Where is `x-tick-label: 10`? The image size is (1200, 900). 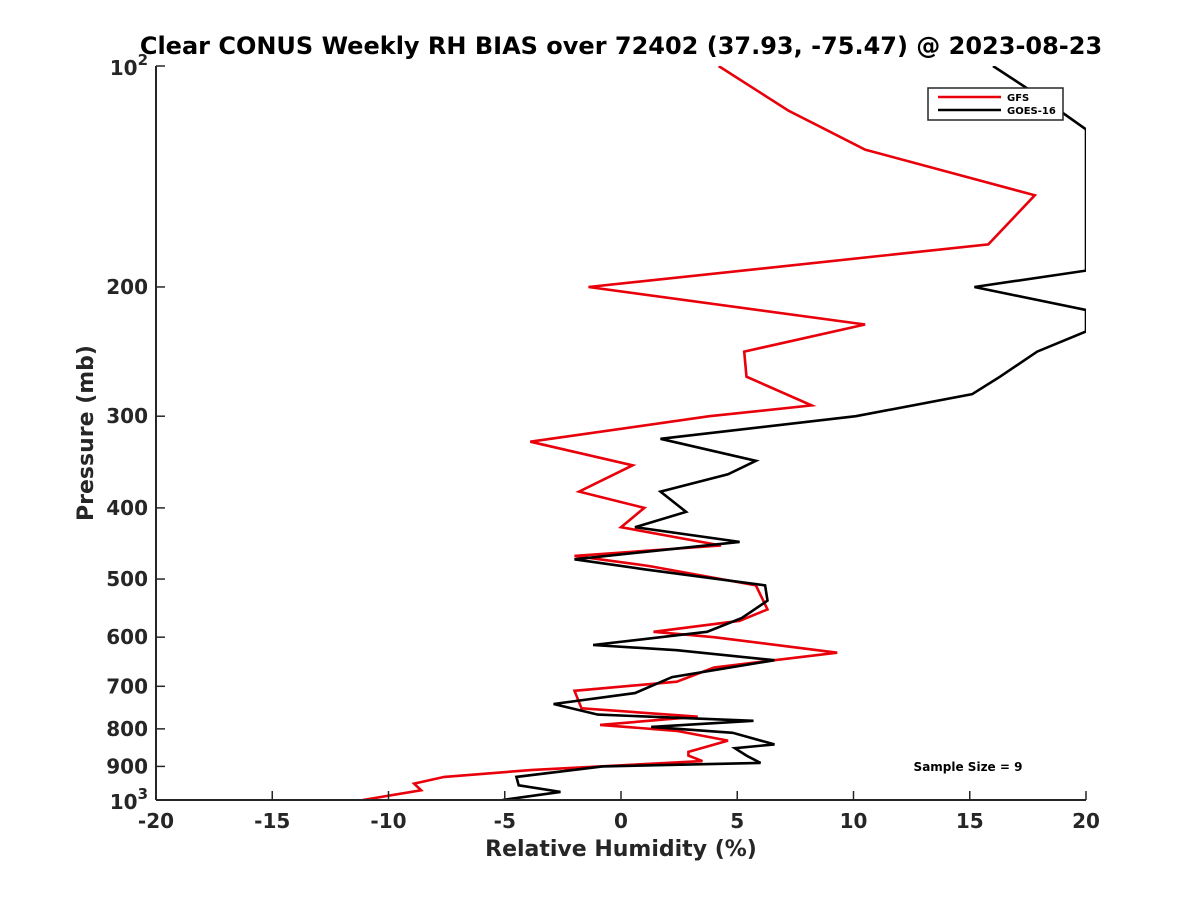
x-tick-label: 10 is located at coordinates (854, 821).